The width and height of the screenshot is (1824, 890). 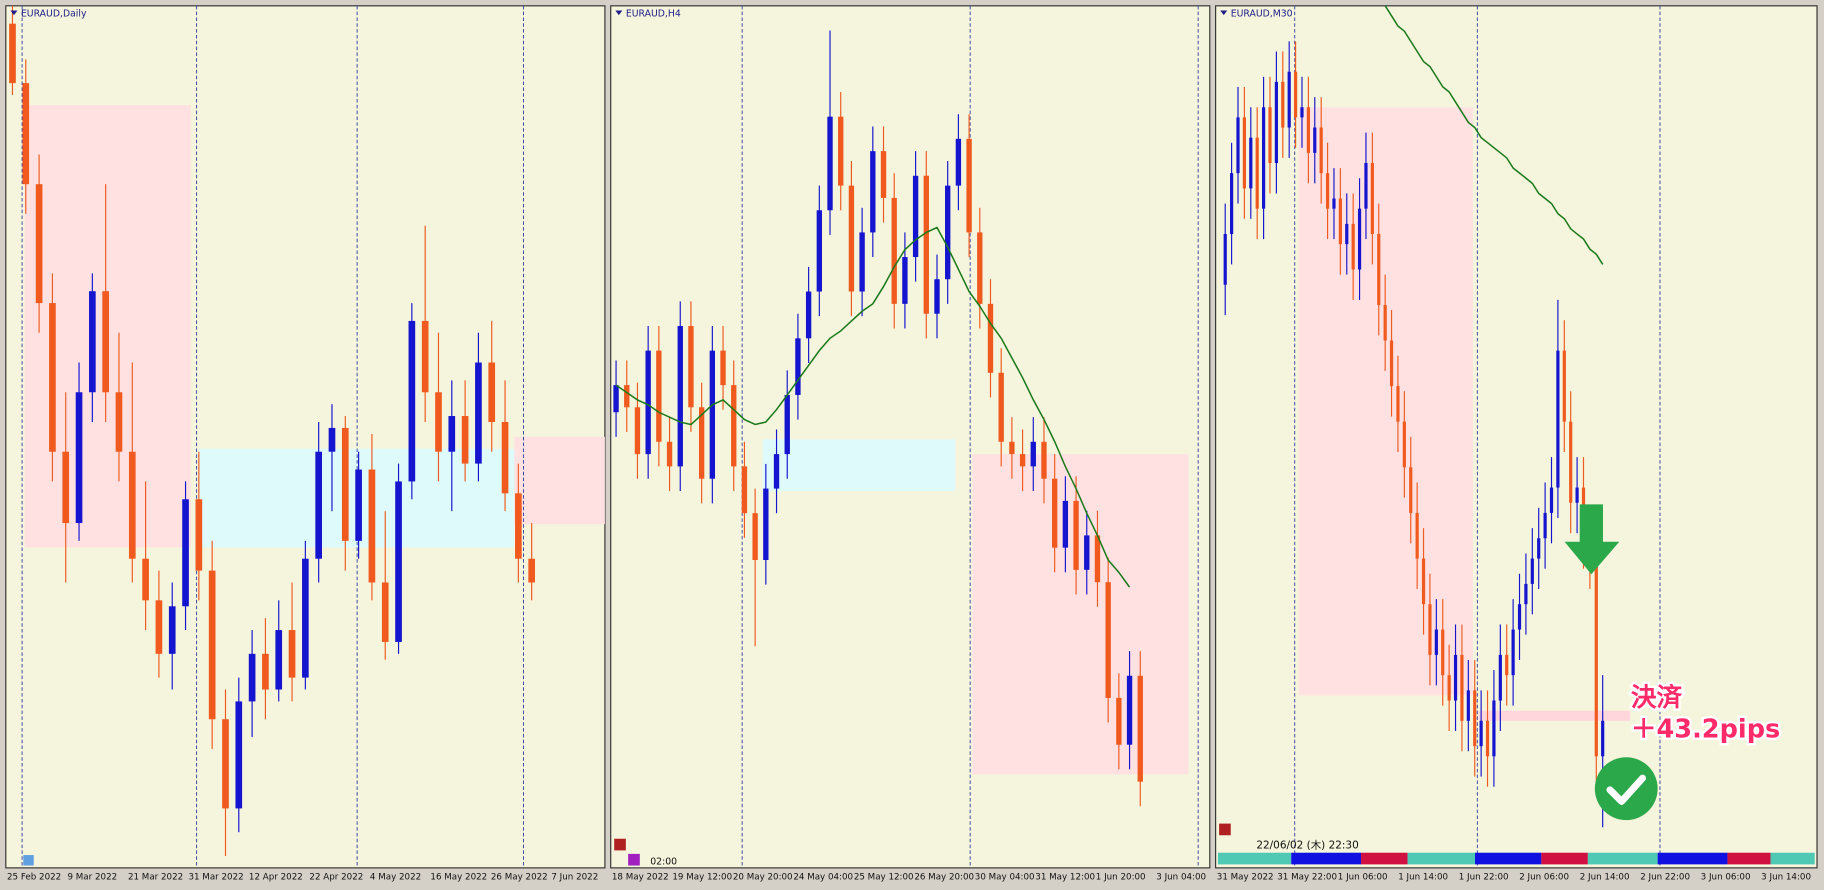 I want to click on x-tick-label: 2 Jun 06:00, so click(x=1544, y=878).